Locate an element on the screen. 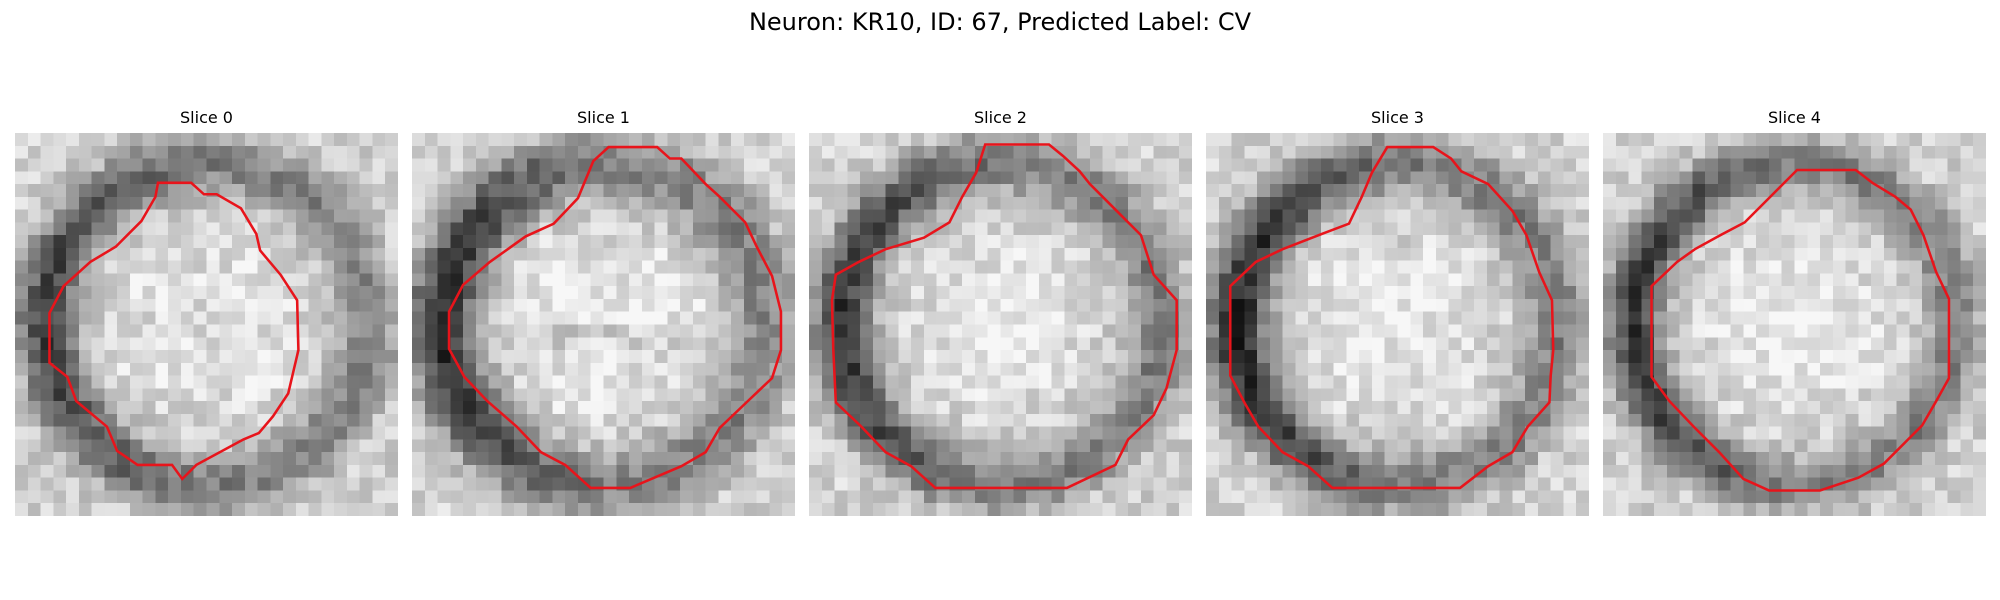 This screenshot has height=600, width=2000. slice-title: Slice 1 is located at coordinates (603, 117).